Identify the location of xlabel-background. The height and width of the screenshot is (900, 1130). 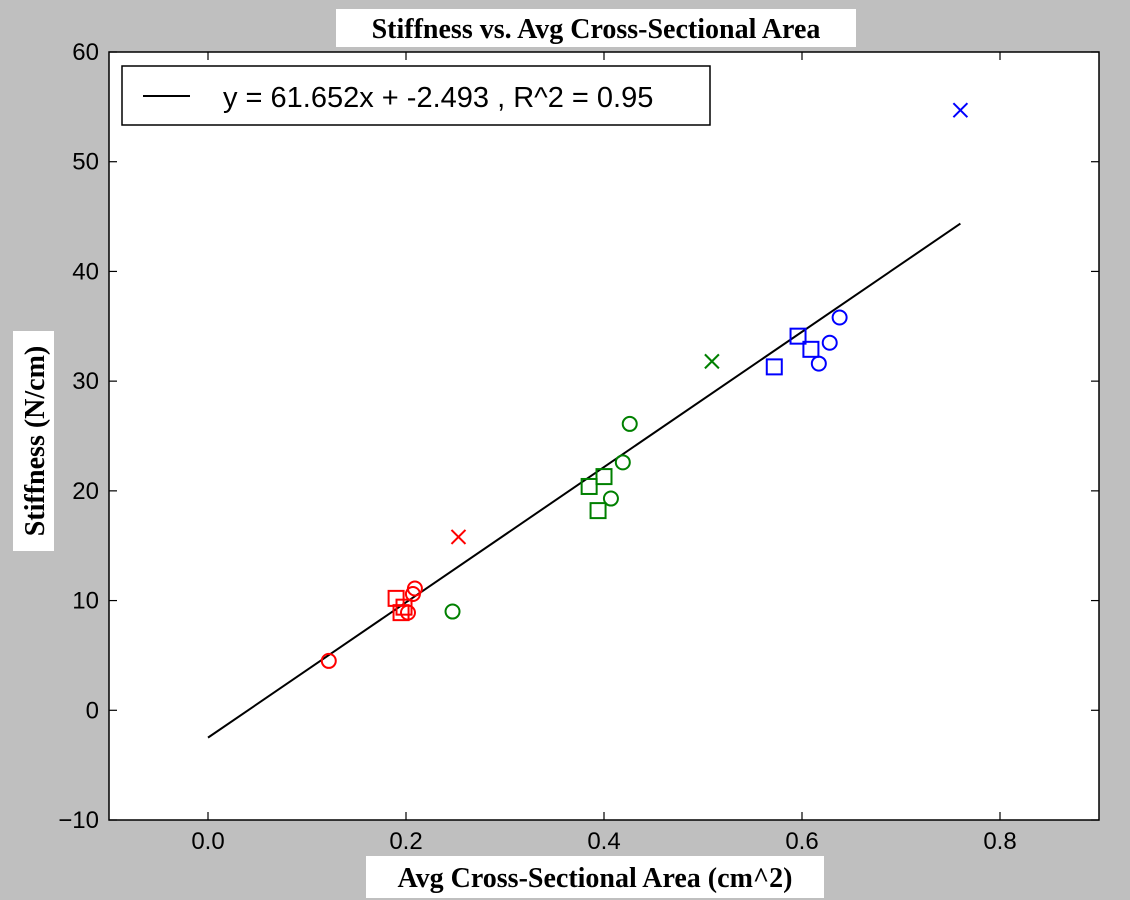
(595, 877).